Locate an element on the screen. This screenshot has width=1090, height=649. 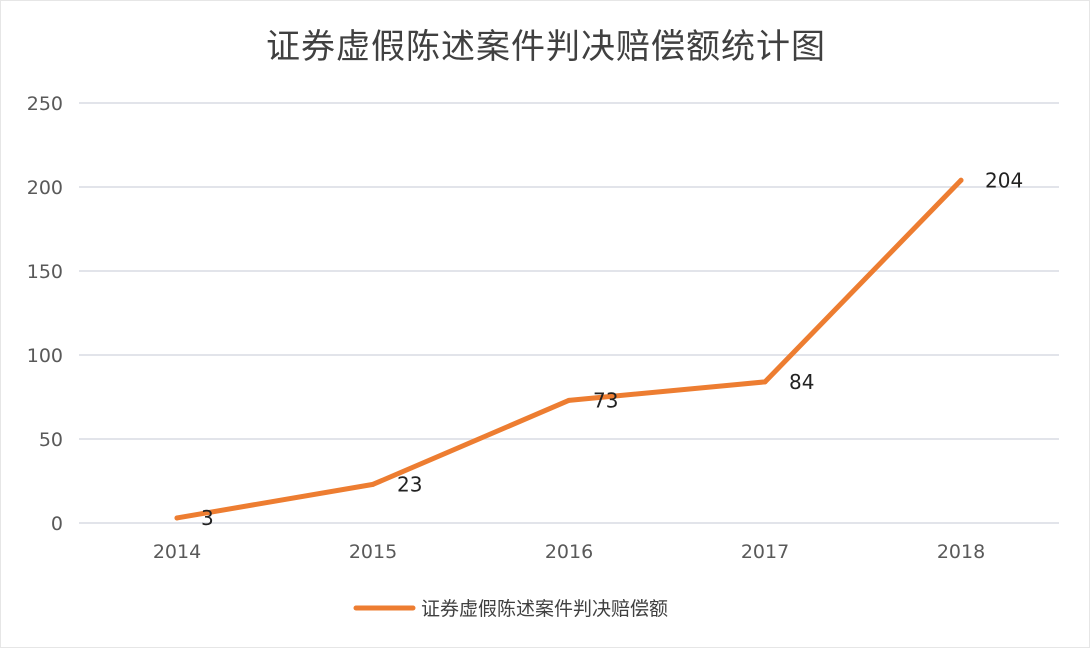
data-label: 3 is located at coordinates (207, 518).